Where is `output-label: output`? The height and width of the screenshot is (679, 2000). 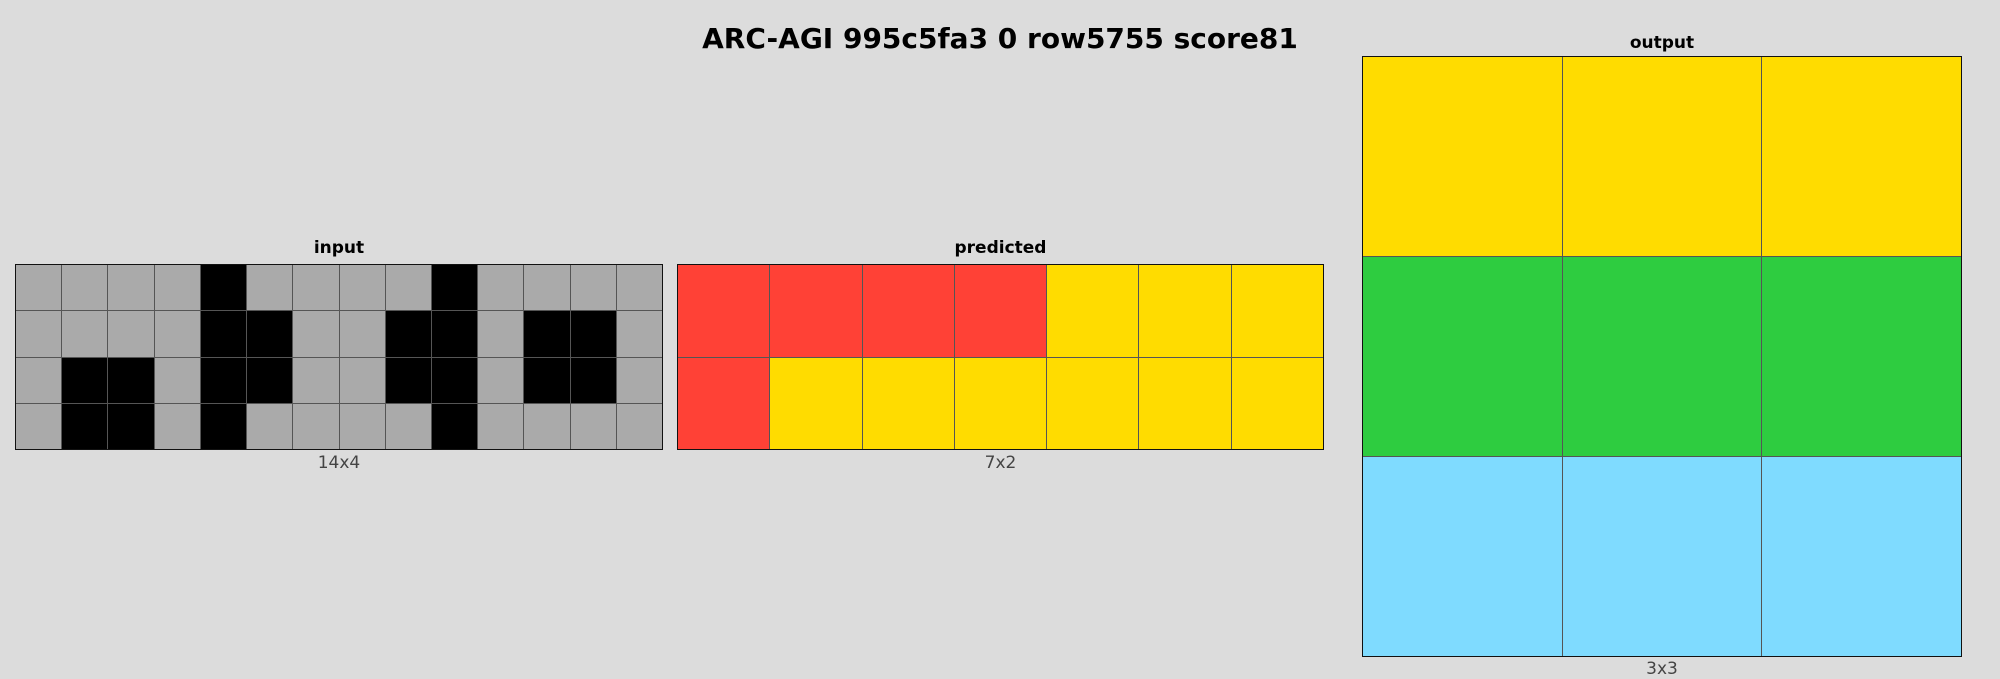
output-label: output is located at coordinates (1662, 43).